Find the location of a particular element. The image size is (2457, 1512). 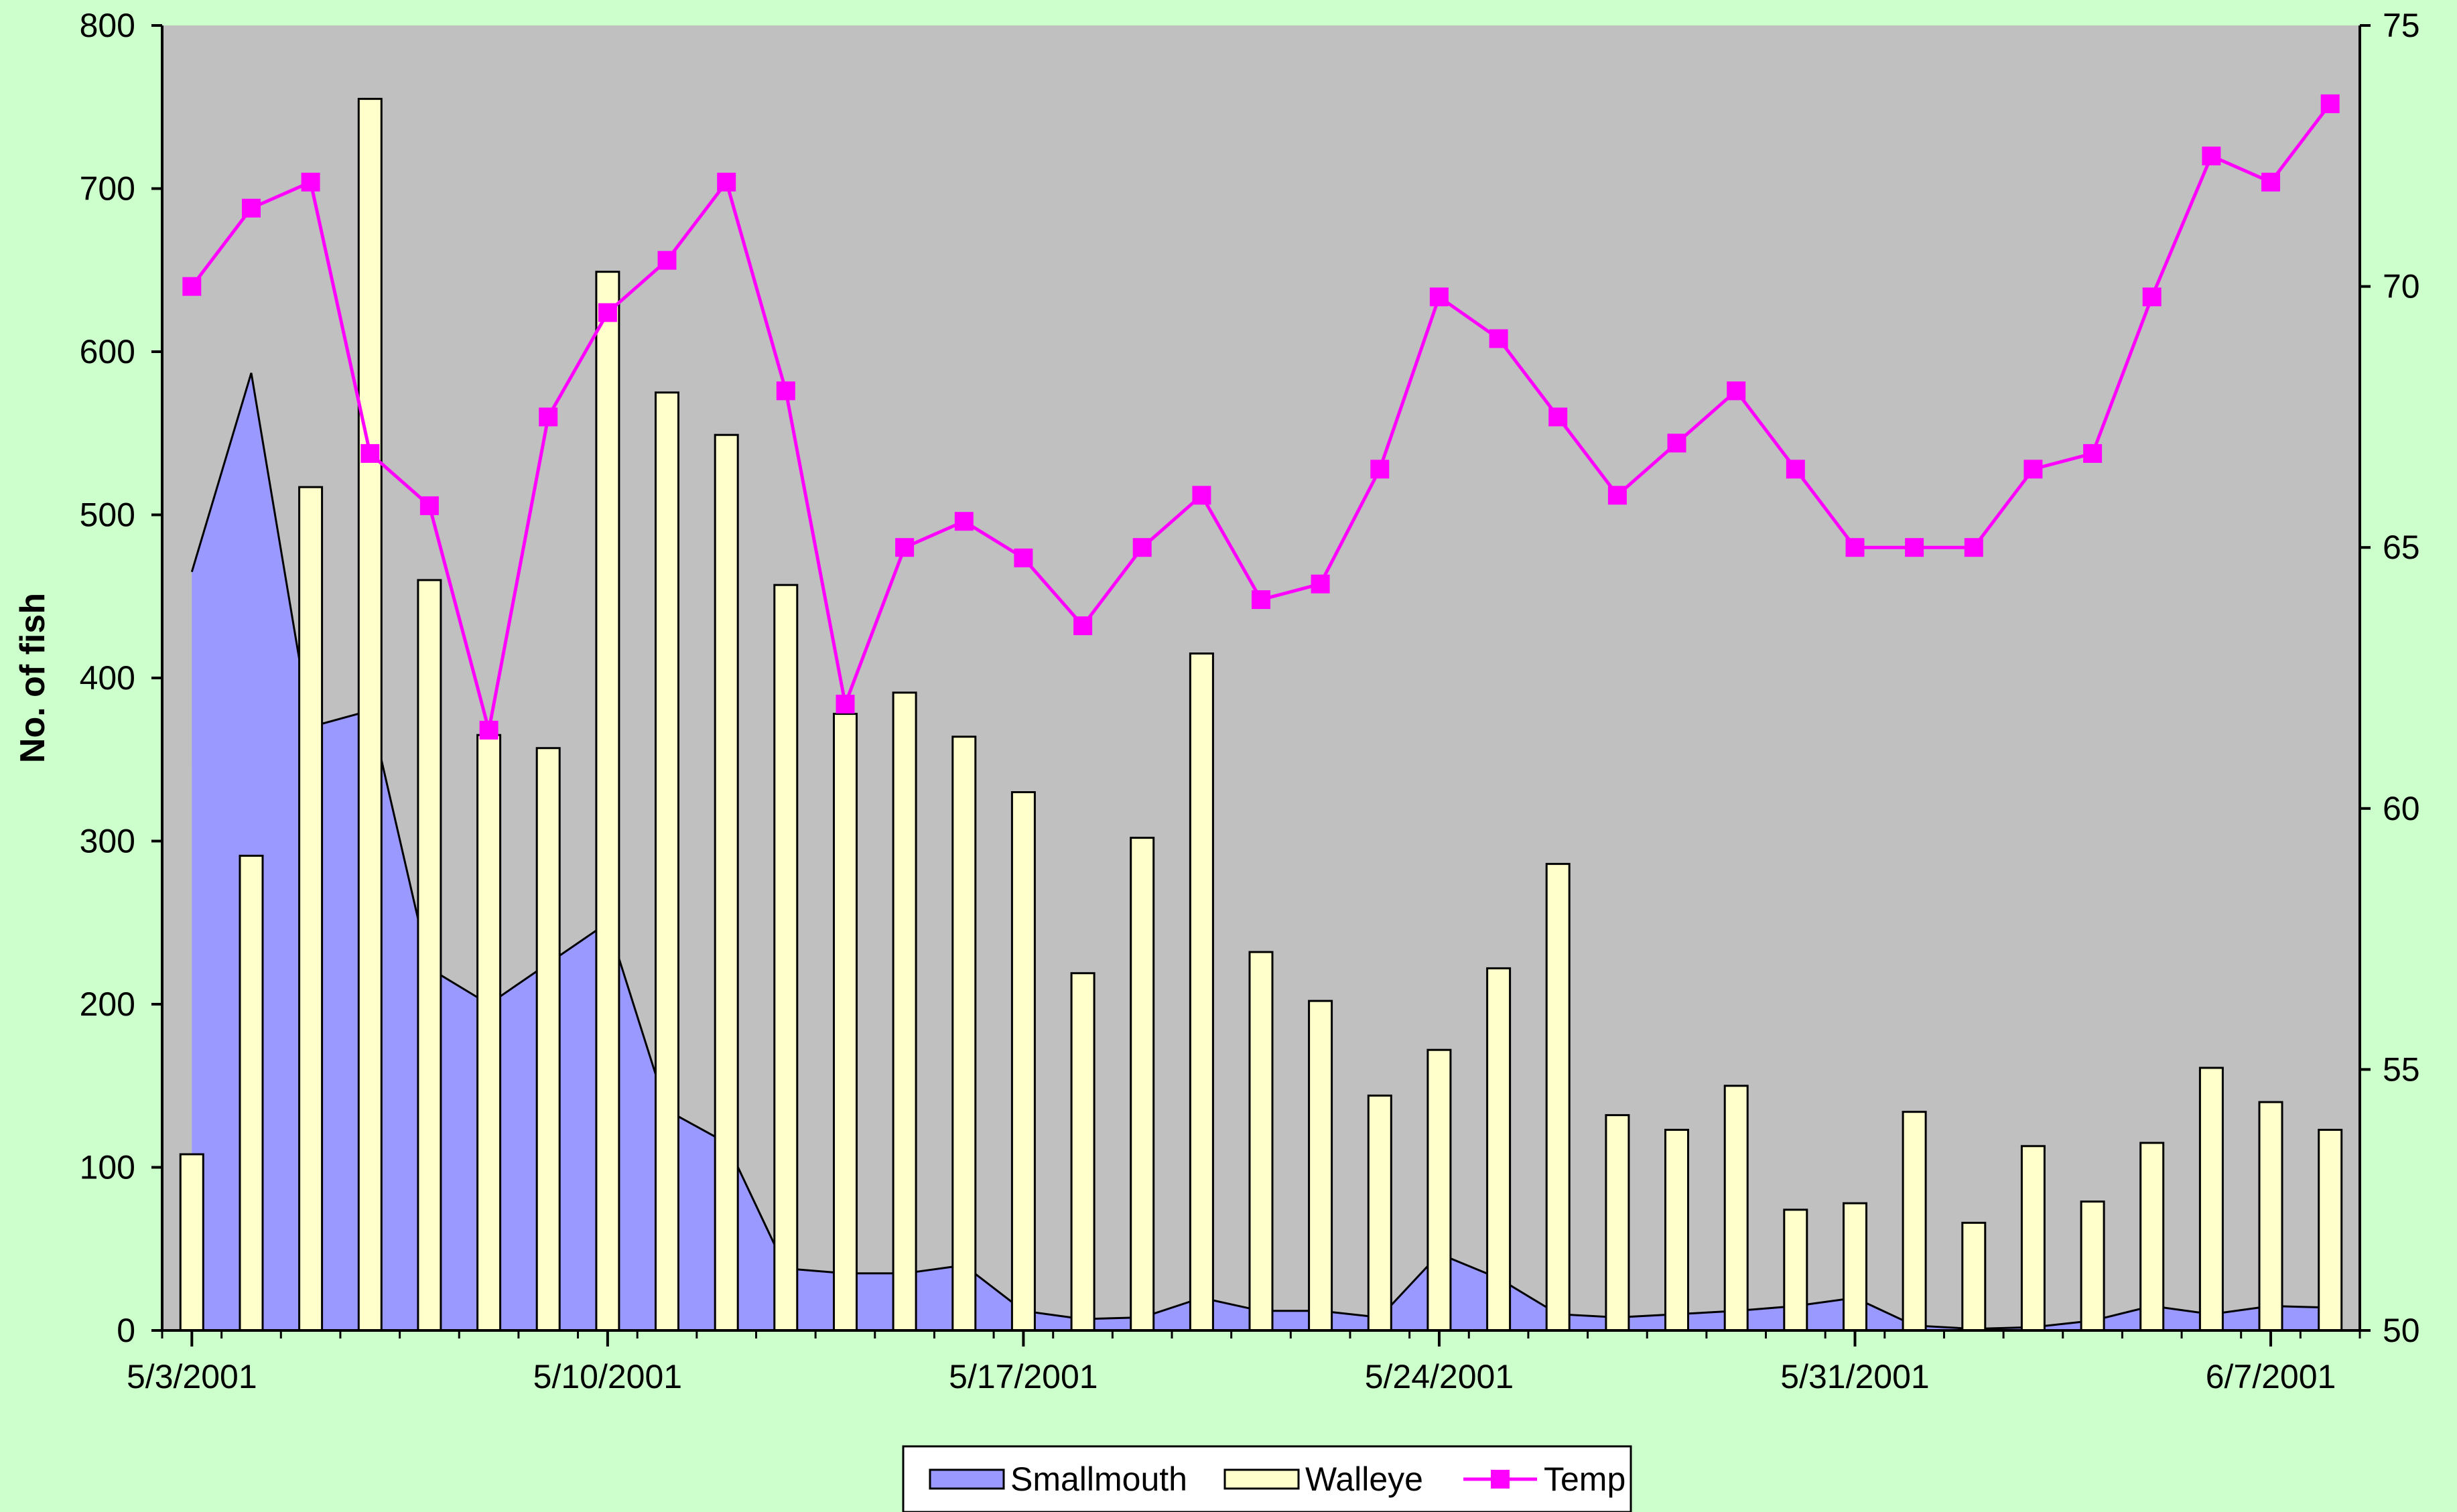

y-tick-label: 400 is located at coordinates (108, 678).